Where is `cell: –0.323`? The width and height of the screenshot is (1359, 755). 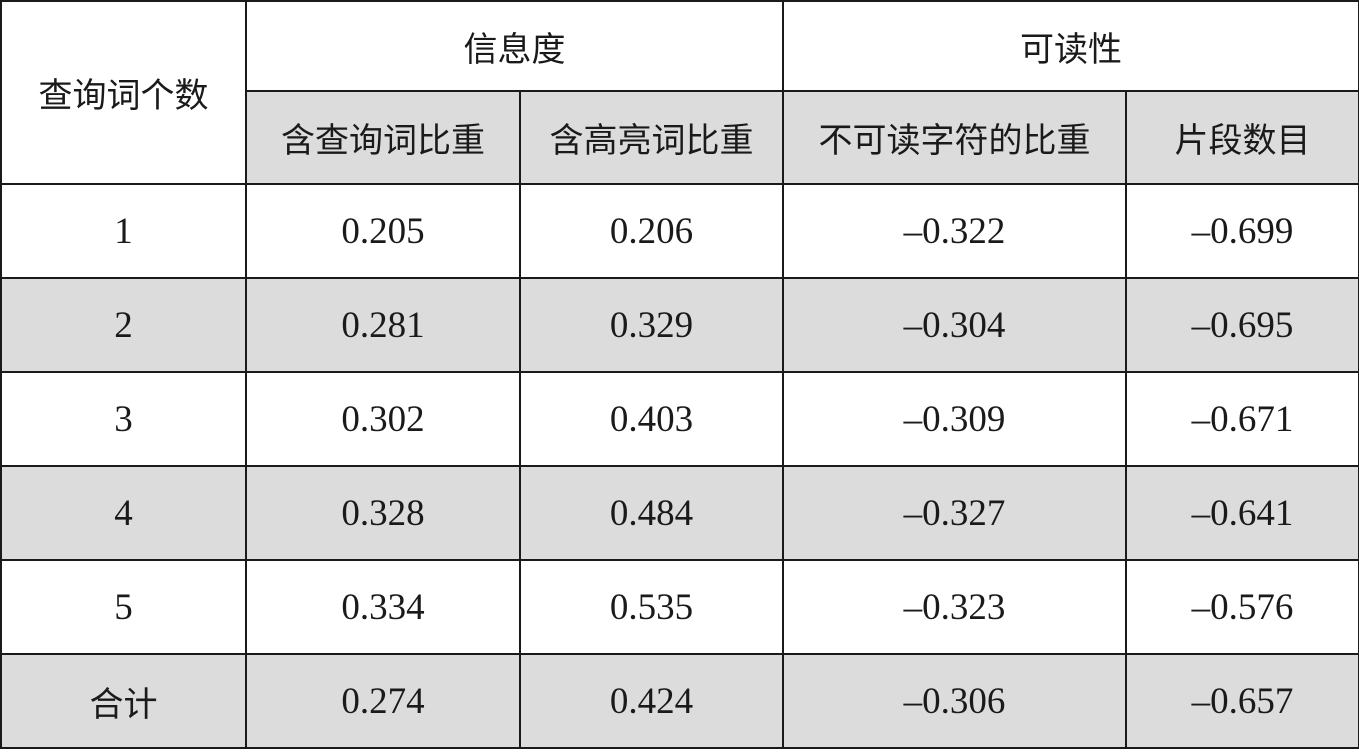 cell: –0.323 is located at coordinates (954, 607).